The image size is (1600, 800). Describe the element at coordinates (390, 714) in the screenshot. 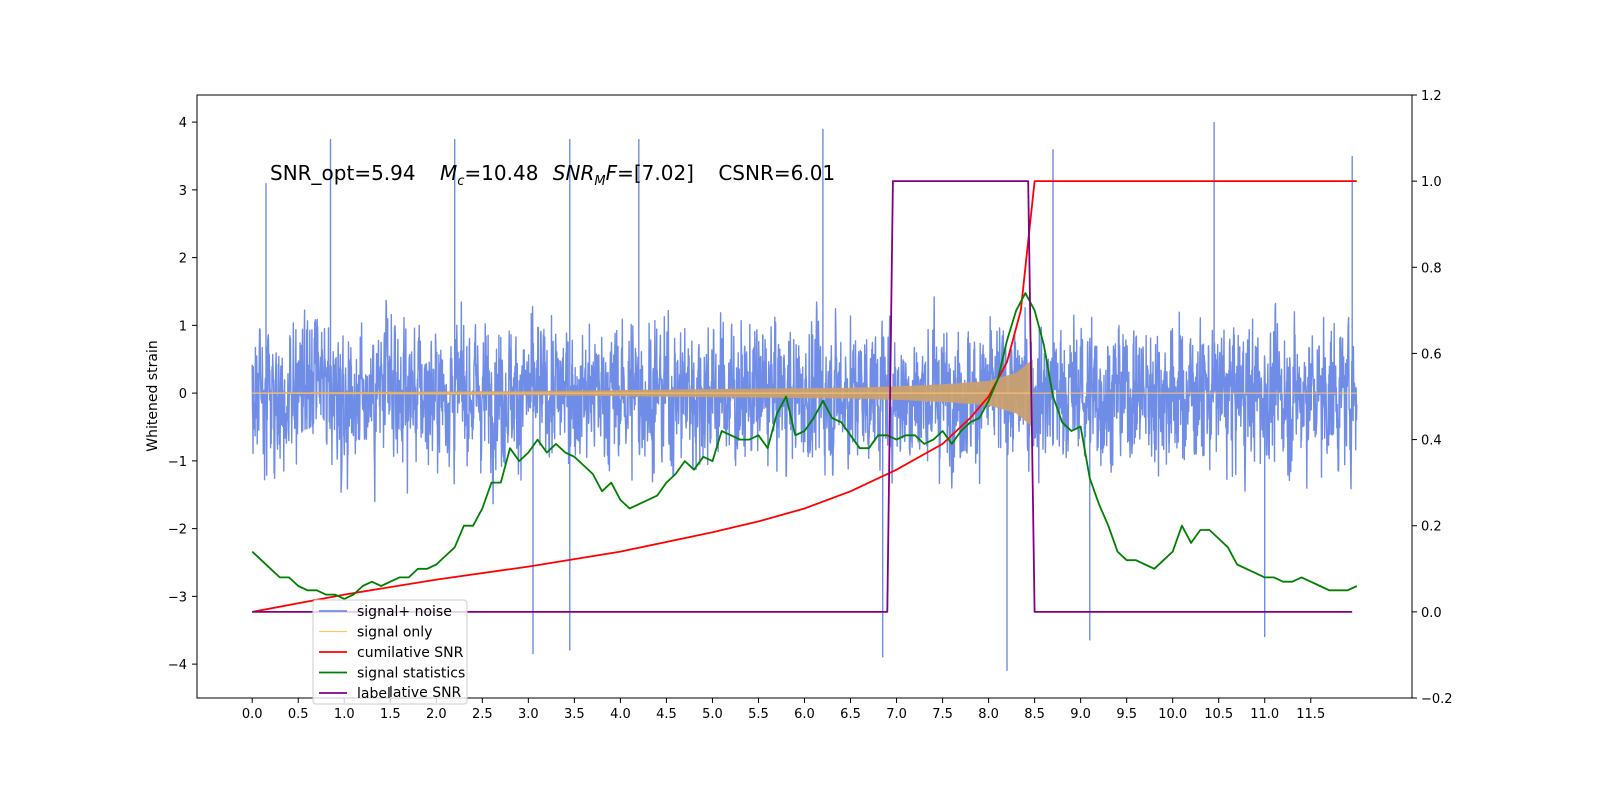

I see `x-tick-label: 1.5` at that location.